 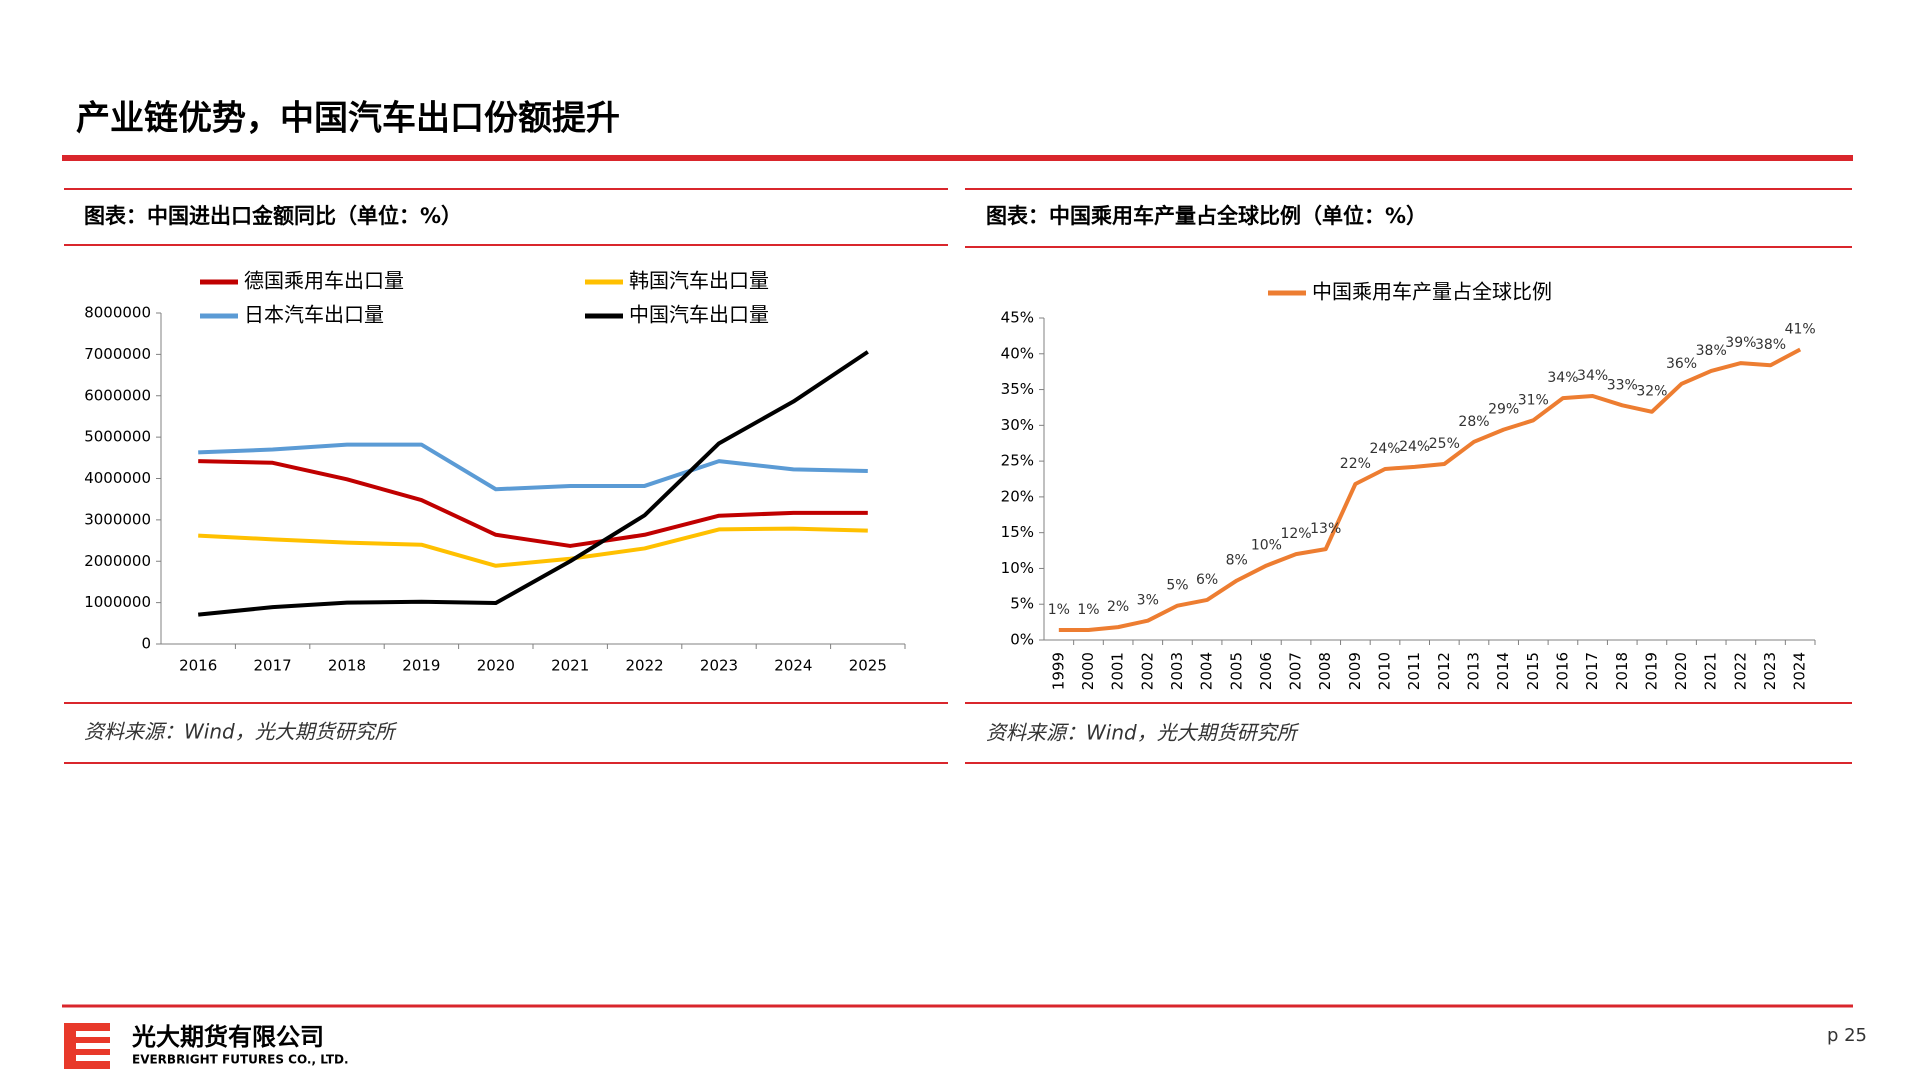 What do you see at coordinates (1503, 410) in the screenshot?
I see `data-label: 29%` at bounding box center [1503, 410].